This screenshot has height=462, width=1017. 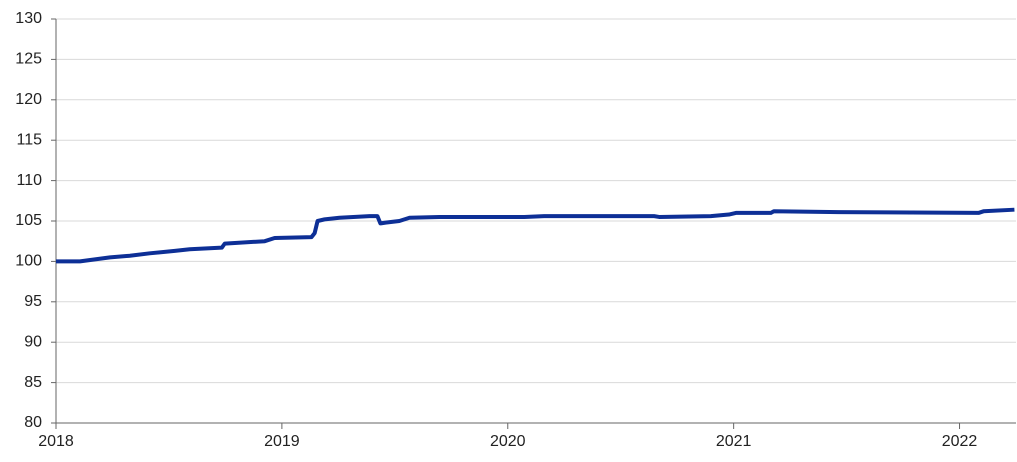 What do you see at coordinates (28, 220) in the screenshot?
I see `y-tick-label: 105` at bounding box center [28, 220].